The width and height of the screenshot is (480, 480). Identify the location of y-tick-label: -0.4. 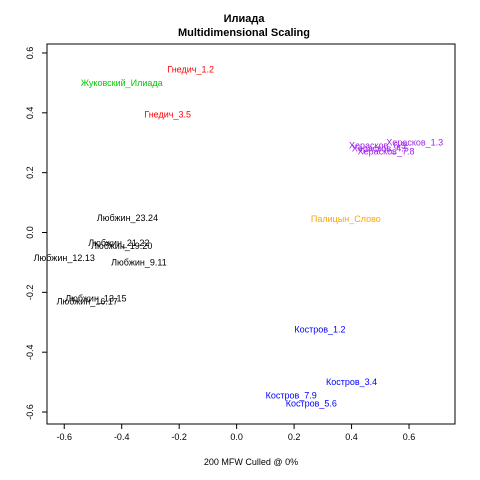
(30, 352).